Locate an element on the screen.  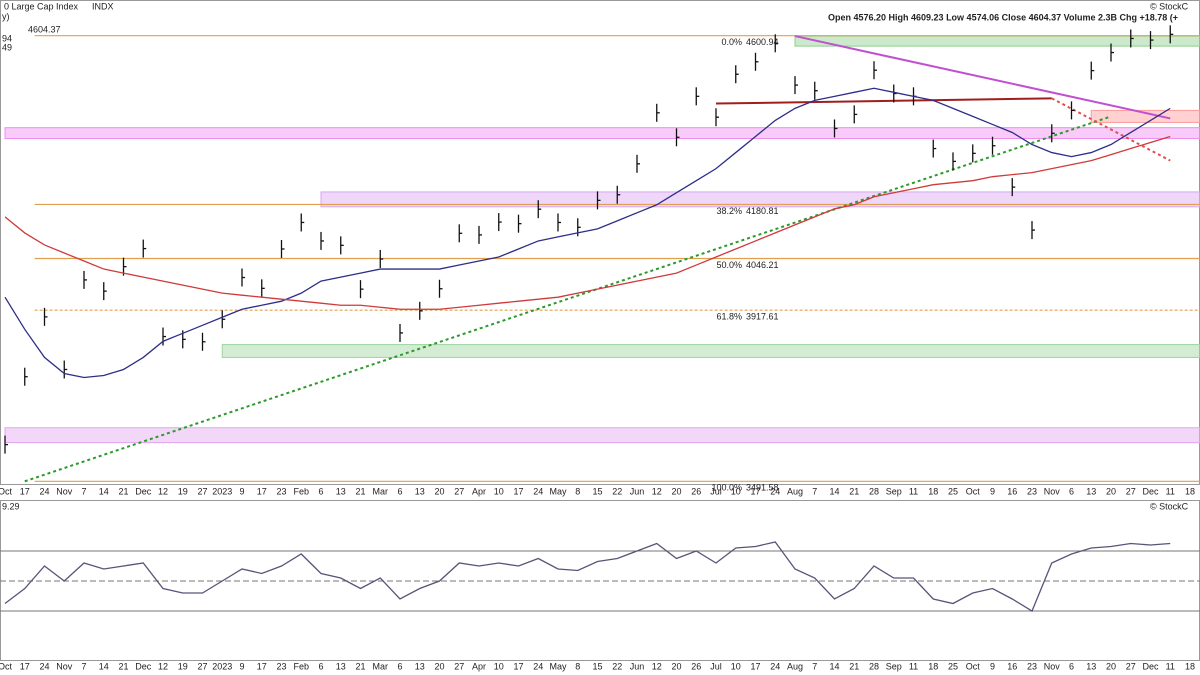
legend-fragment: 94 is located at coordinates (7, 38).